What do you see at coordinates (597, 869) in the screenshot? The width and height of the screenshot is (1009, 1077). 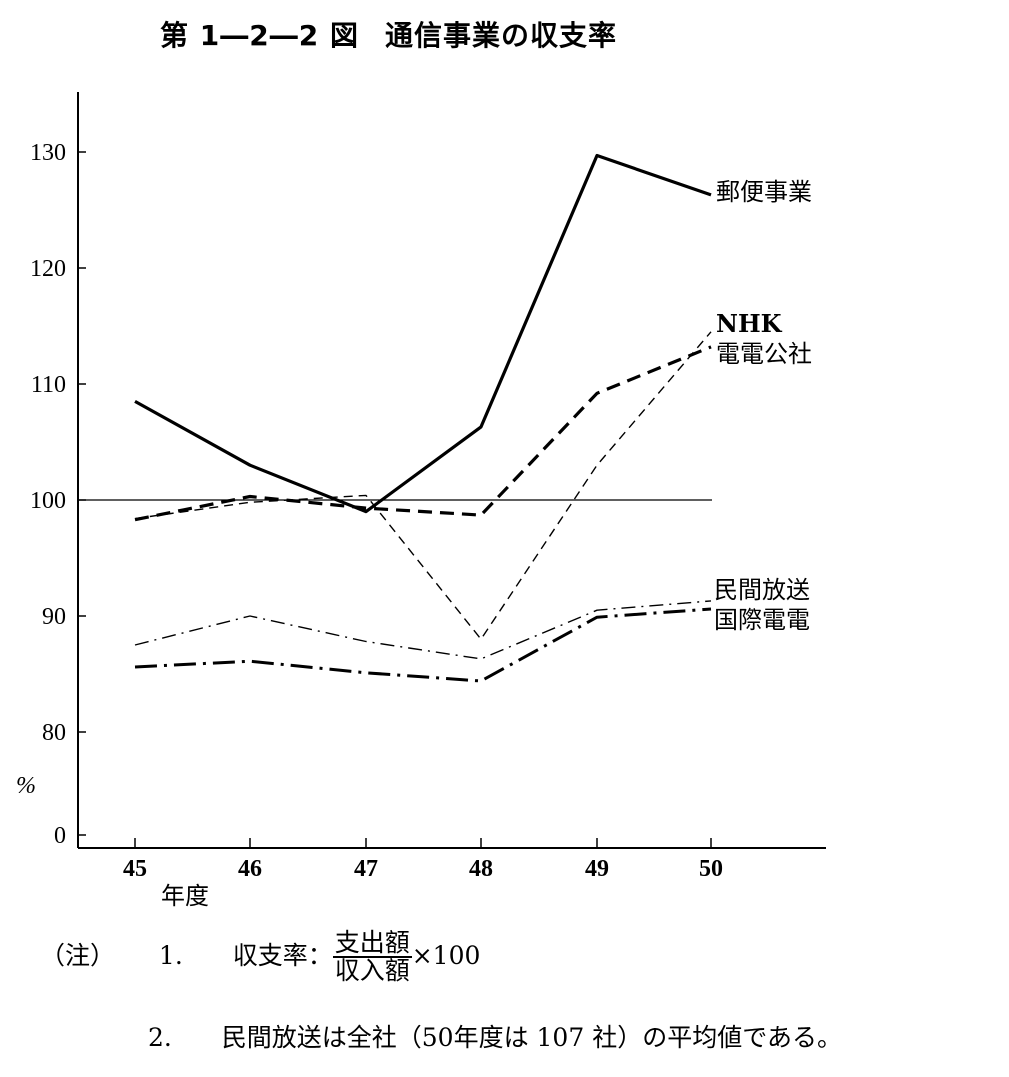 I see `x-tick-label: 49` at bounding box center [597, 869].